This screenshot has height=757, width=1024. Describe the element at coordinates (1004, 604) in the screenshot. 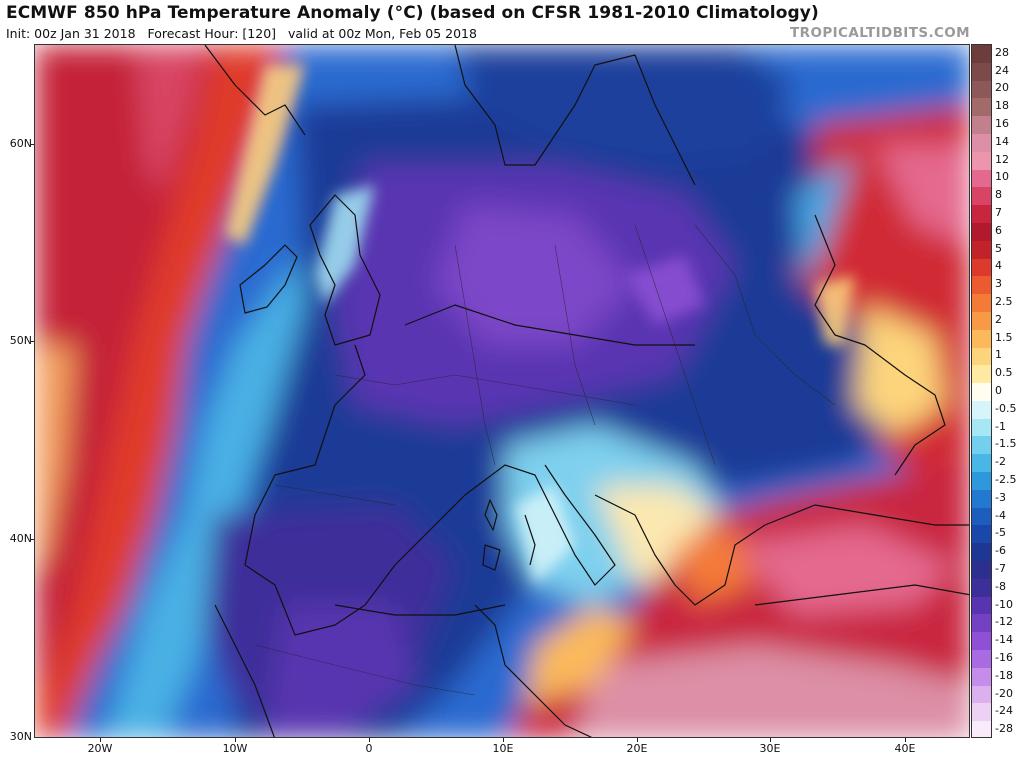

I see `colorbar-label: -10` at that location.